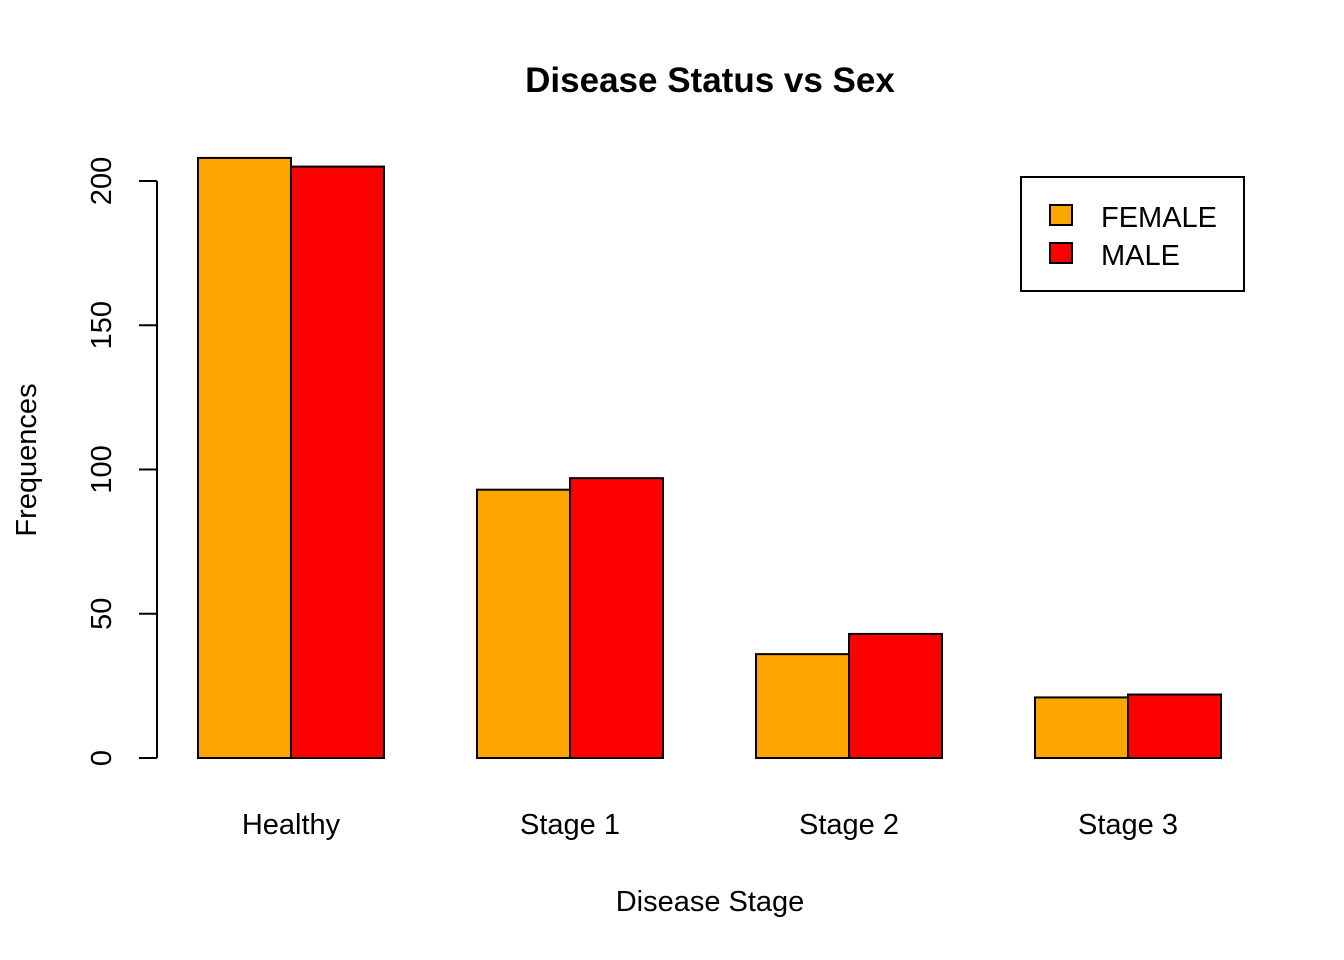 The height and width of the screenshot is (960, 1344). Describe the element at coordinates (710, 902) in the screenshot. I see `x-axis-label: Disease Stage` at that location.